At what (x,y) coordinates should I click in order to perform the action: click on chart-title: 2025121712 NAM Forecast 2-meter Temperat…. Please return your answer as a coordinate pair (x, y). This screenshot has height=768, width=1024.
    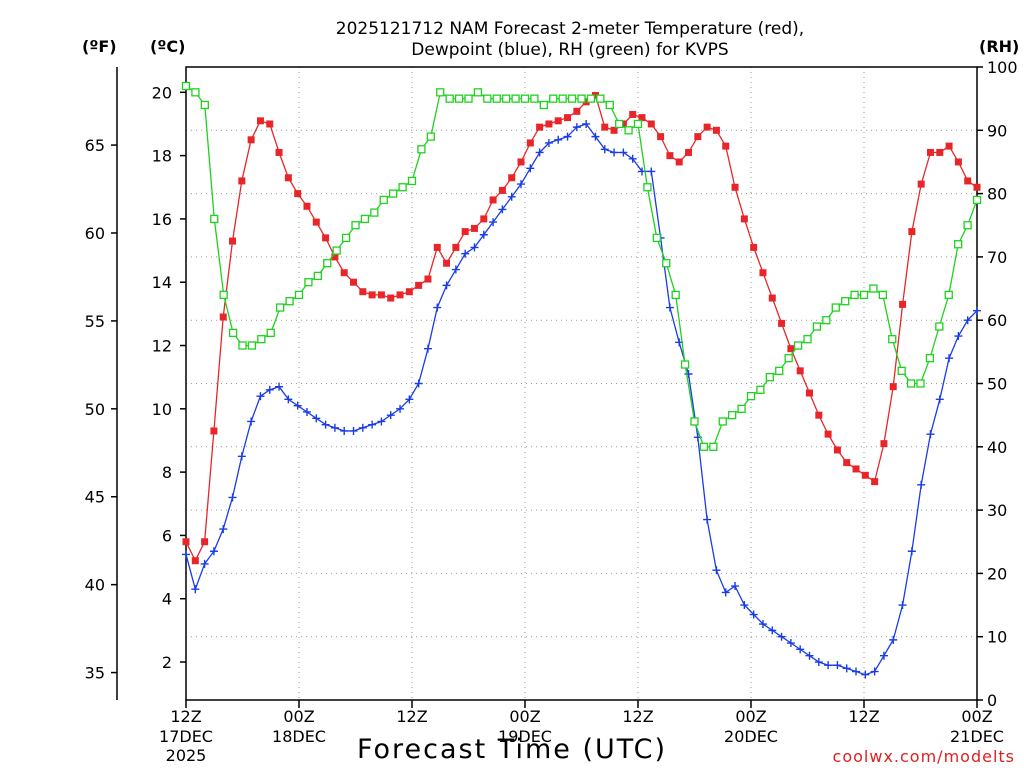
    Looking at the image, I should click on (570, 39).